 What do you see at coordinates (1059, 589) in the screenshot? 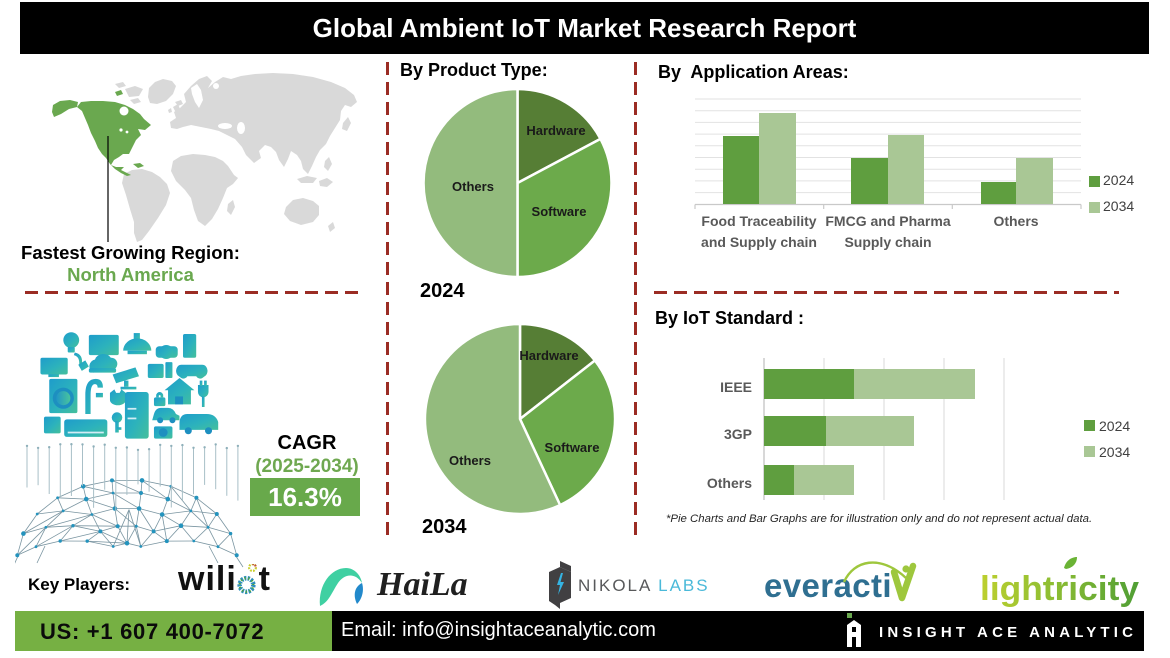
I see `svg-text: lightricity` at bounding box center [1059, 589].